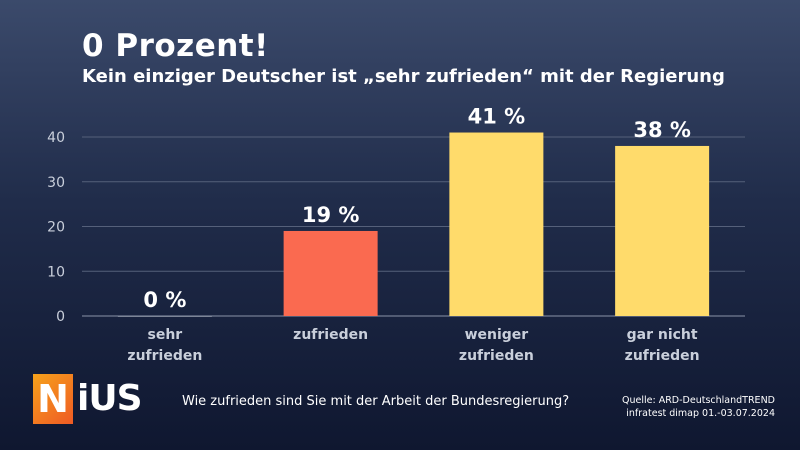 This screenshot has width=800, height=450. What do you see at coordinates (662, 130) in the screenshot?
I see `data-label: 38 %` at bounding box center [662, 130].